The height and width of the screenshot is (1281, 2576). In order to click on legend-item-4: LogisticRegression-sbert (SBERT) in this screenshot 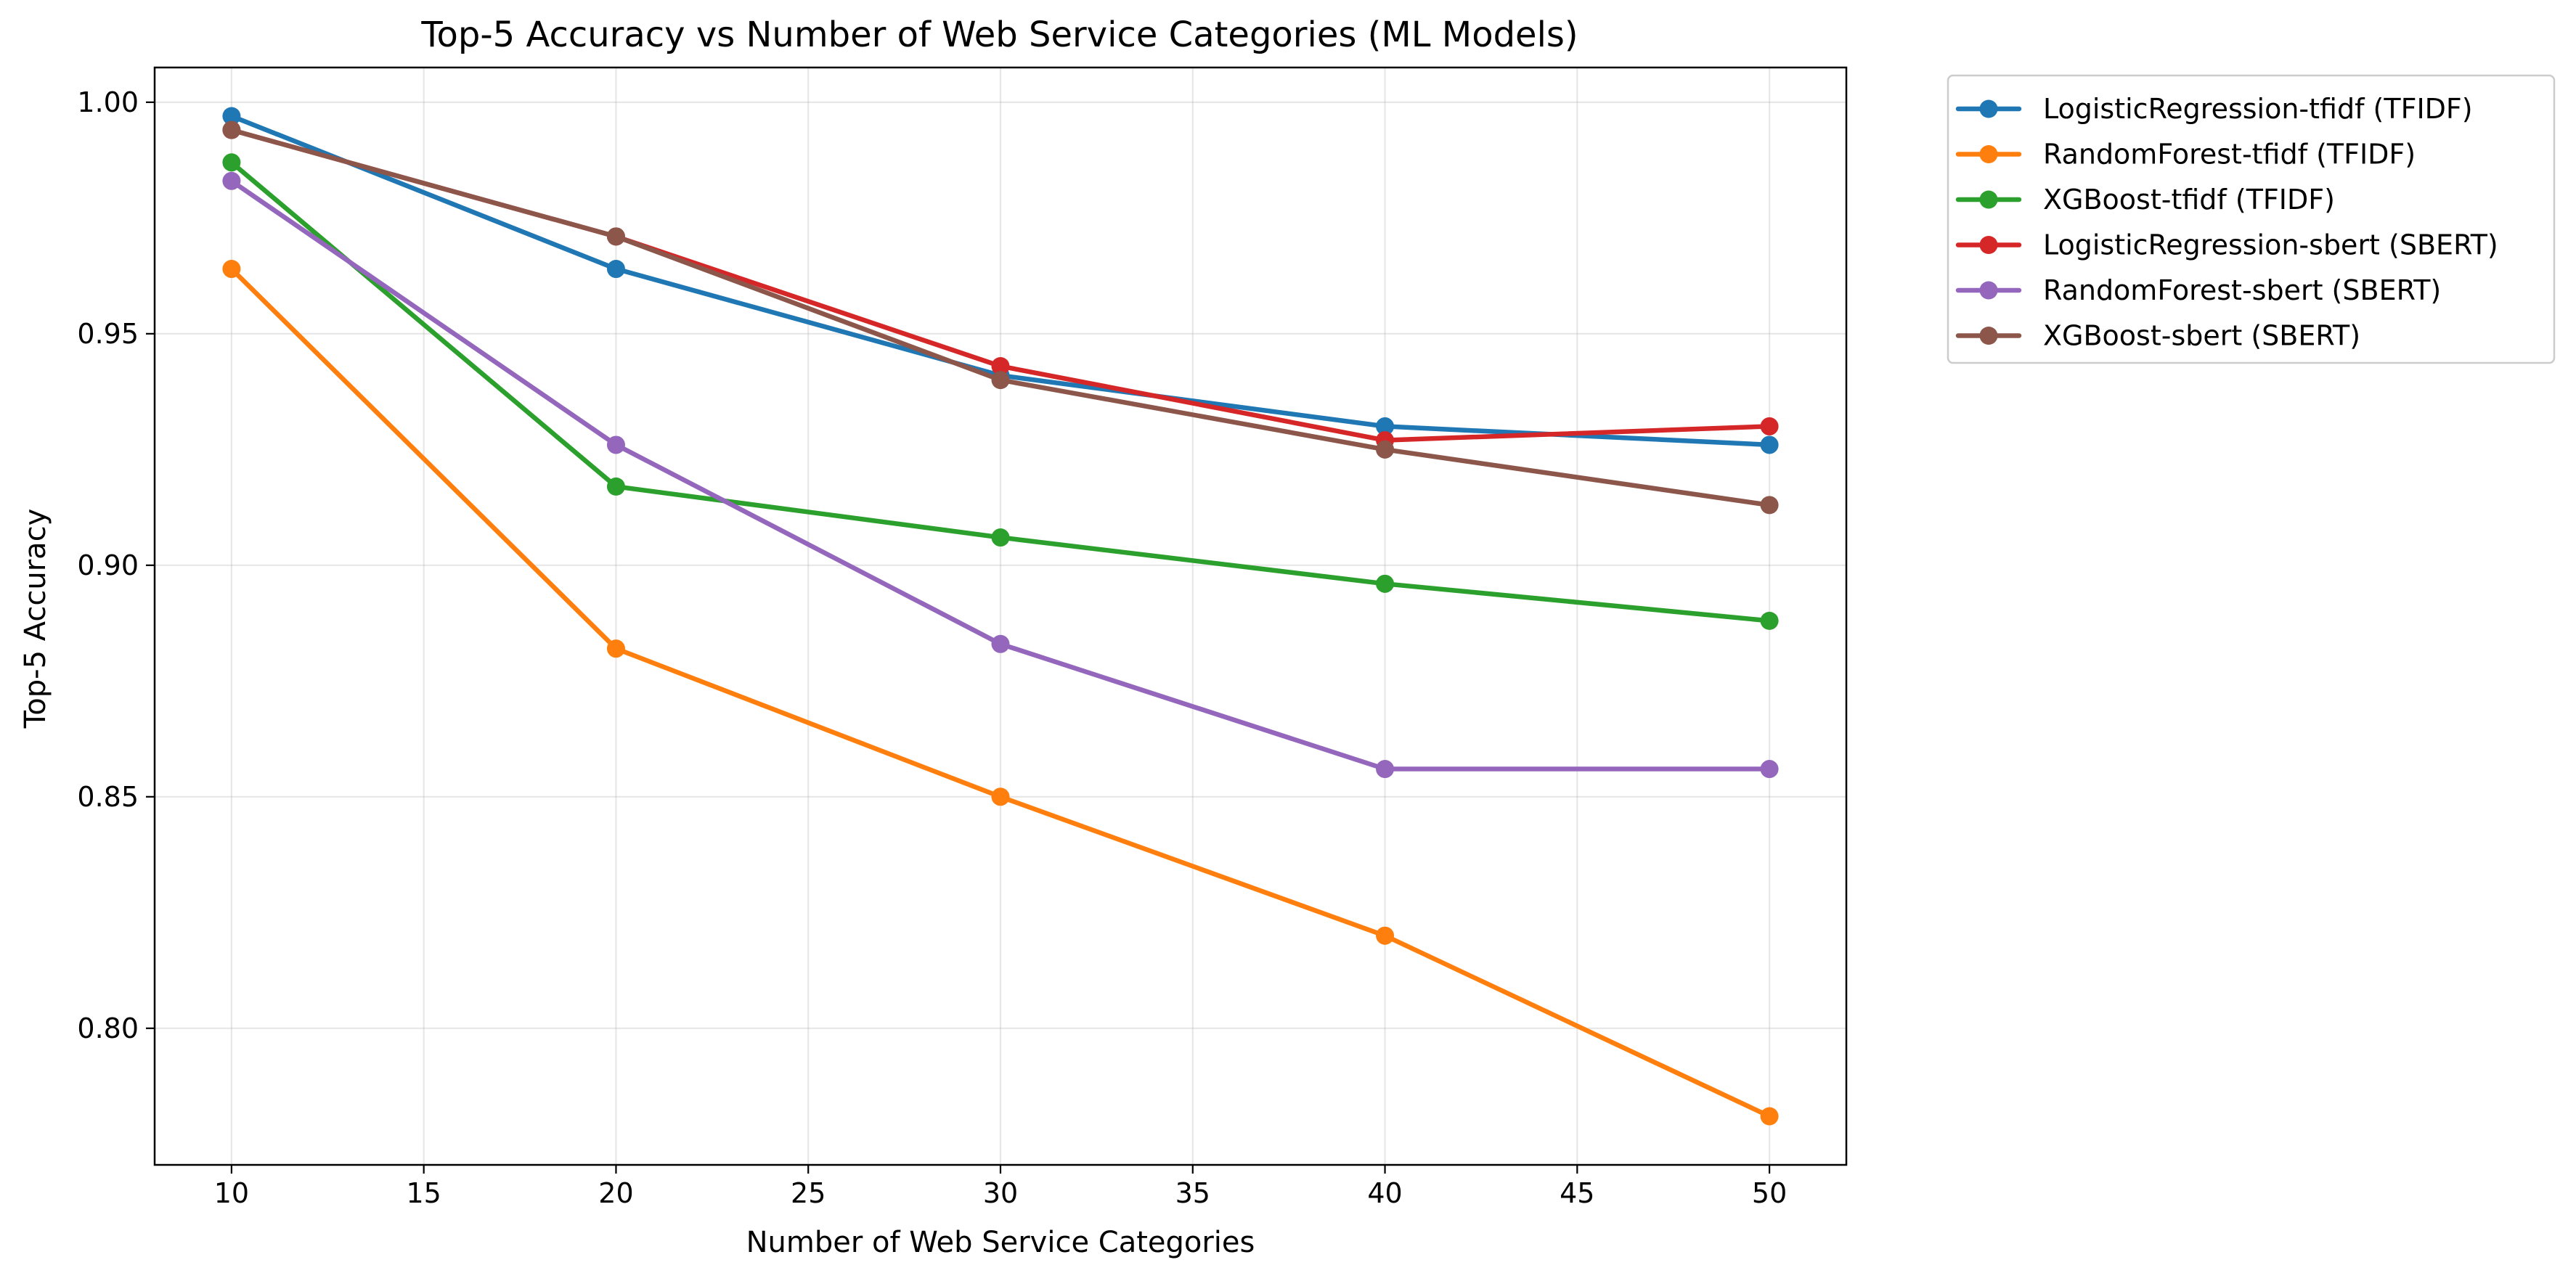, I will do `click(2226, 245)`.